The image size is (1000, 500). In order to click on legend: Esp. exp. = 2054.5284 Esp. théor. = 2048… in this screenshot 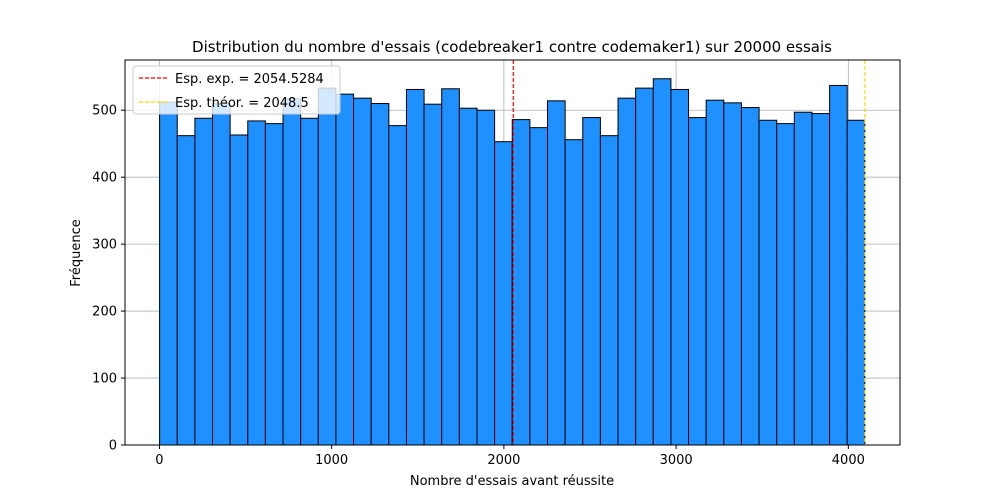, I will do `click(236, 90)`.